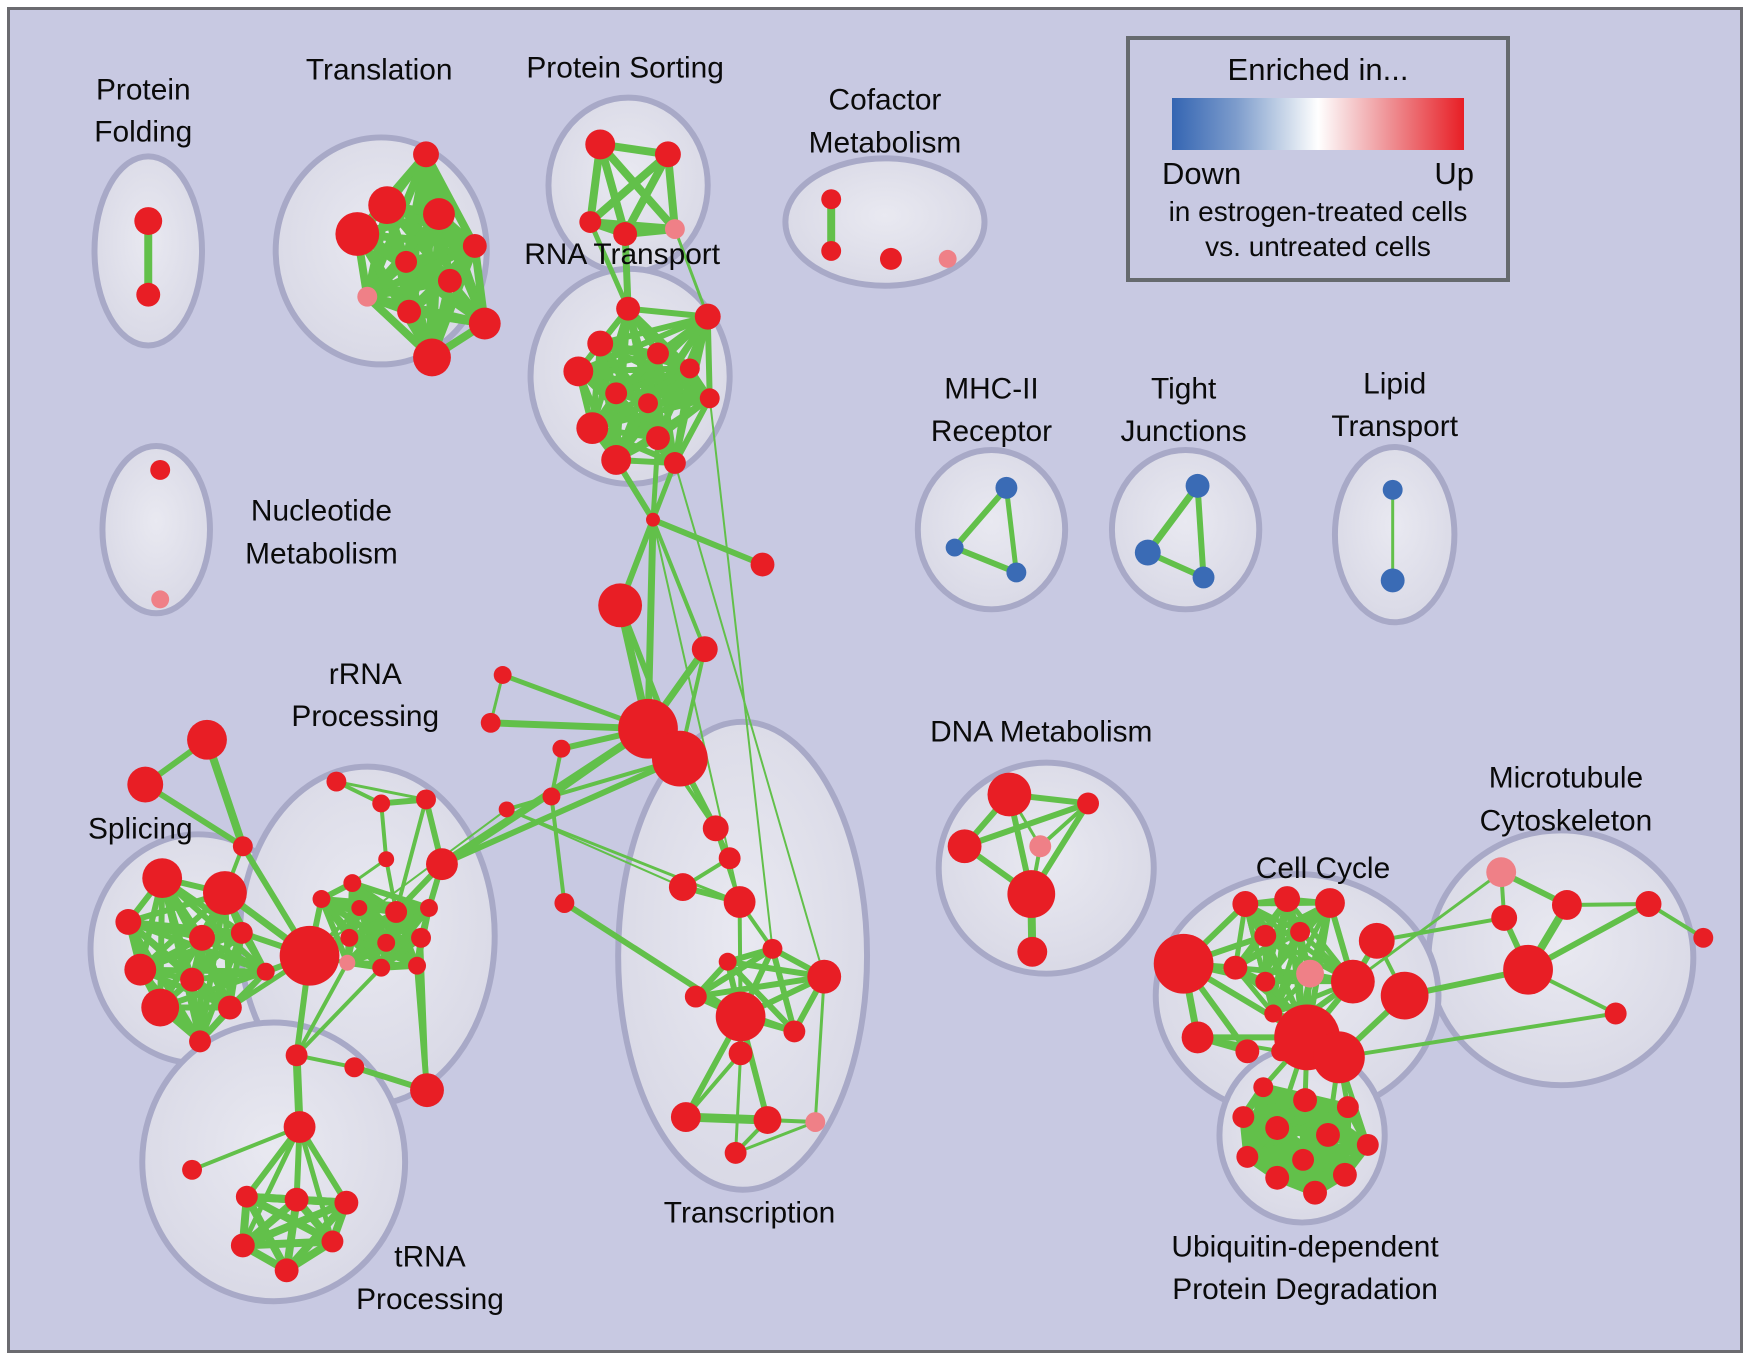 Image resolution: width=1750 pixels, height=1360 pixels. What do you see at coordinates (143, 90) in the screenshot?
I see `cluster-label-protein-folding: Protein` at bounding box center [143, 90].